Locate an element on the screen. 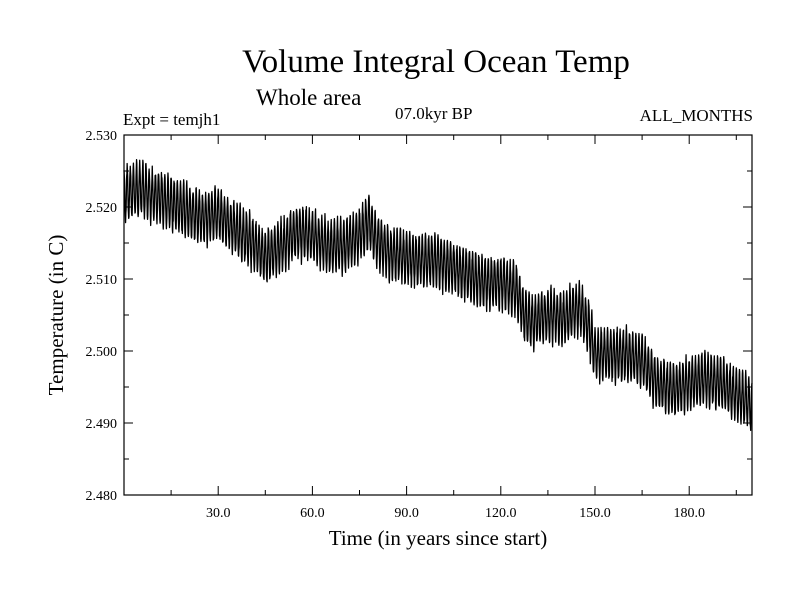  x-tick-label: 120.0 is located at coordinates (501, 513).